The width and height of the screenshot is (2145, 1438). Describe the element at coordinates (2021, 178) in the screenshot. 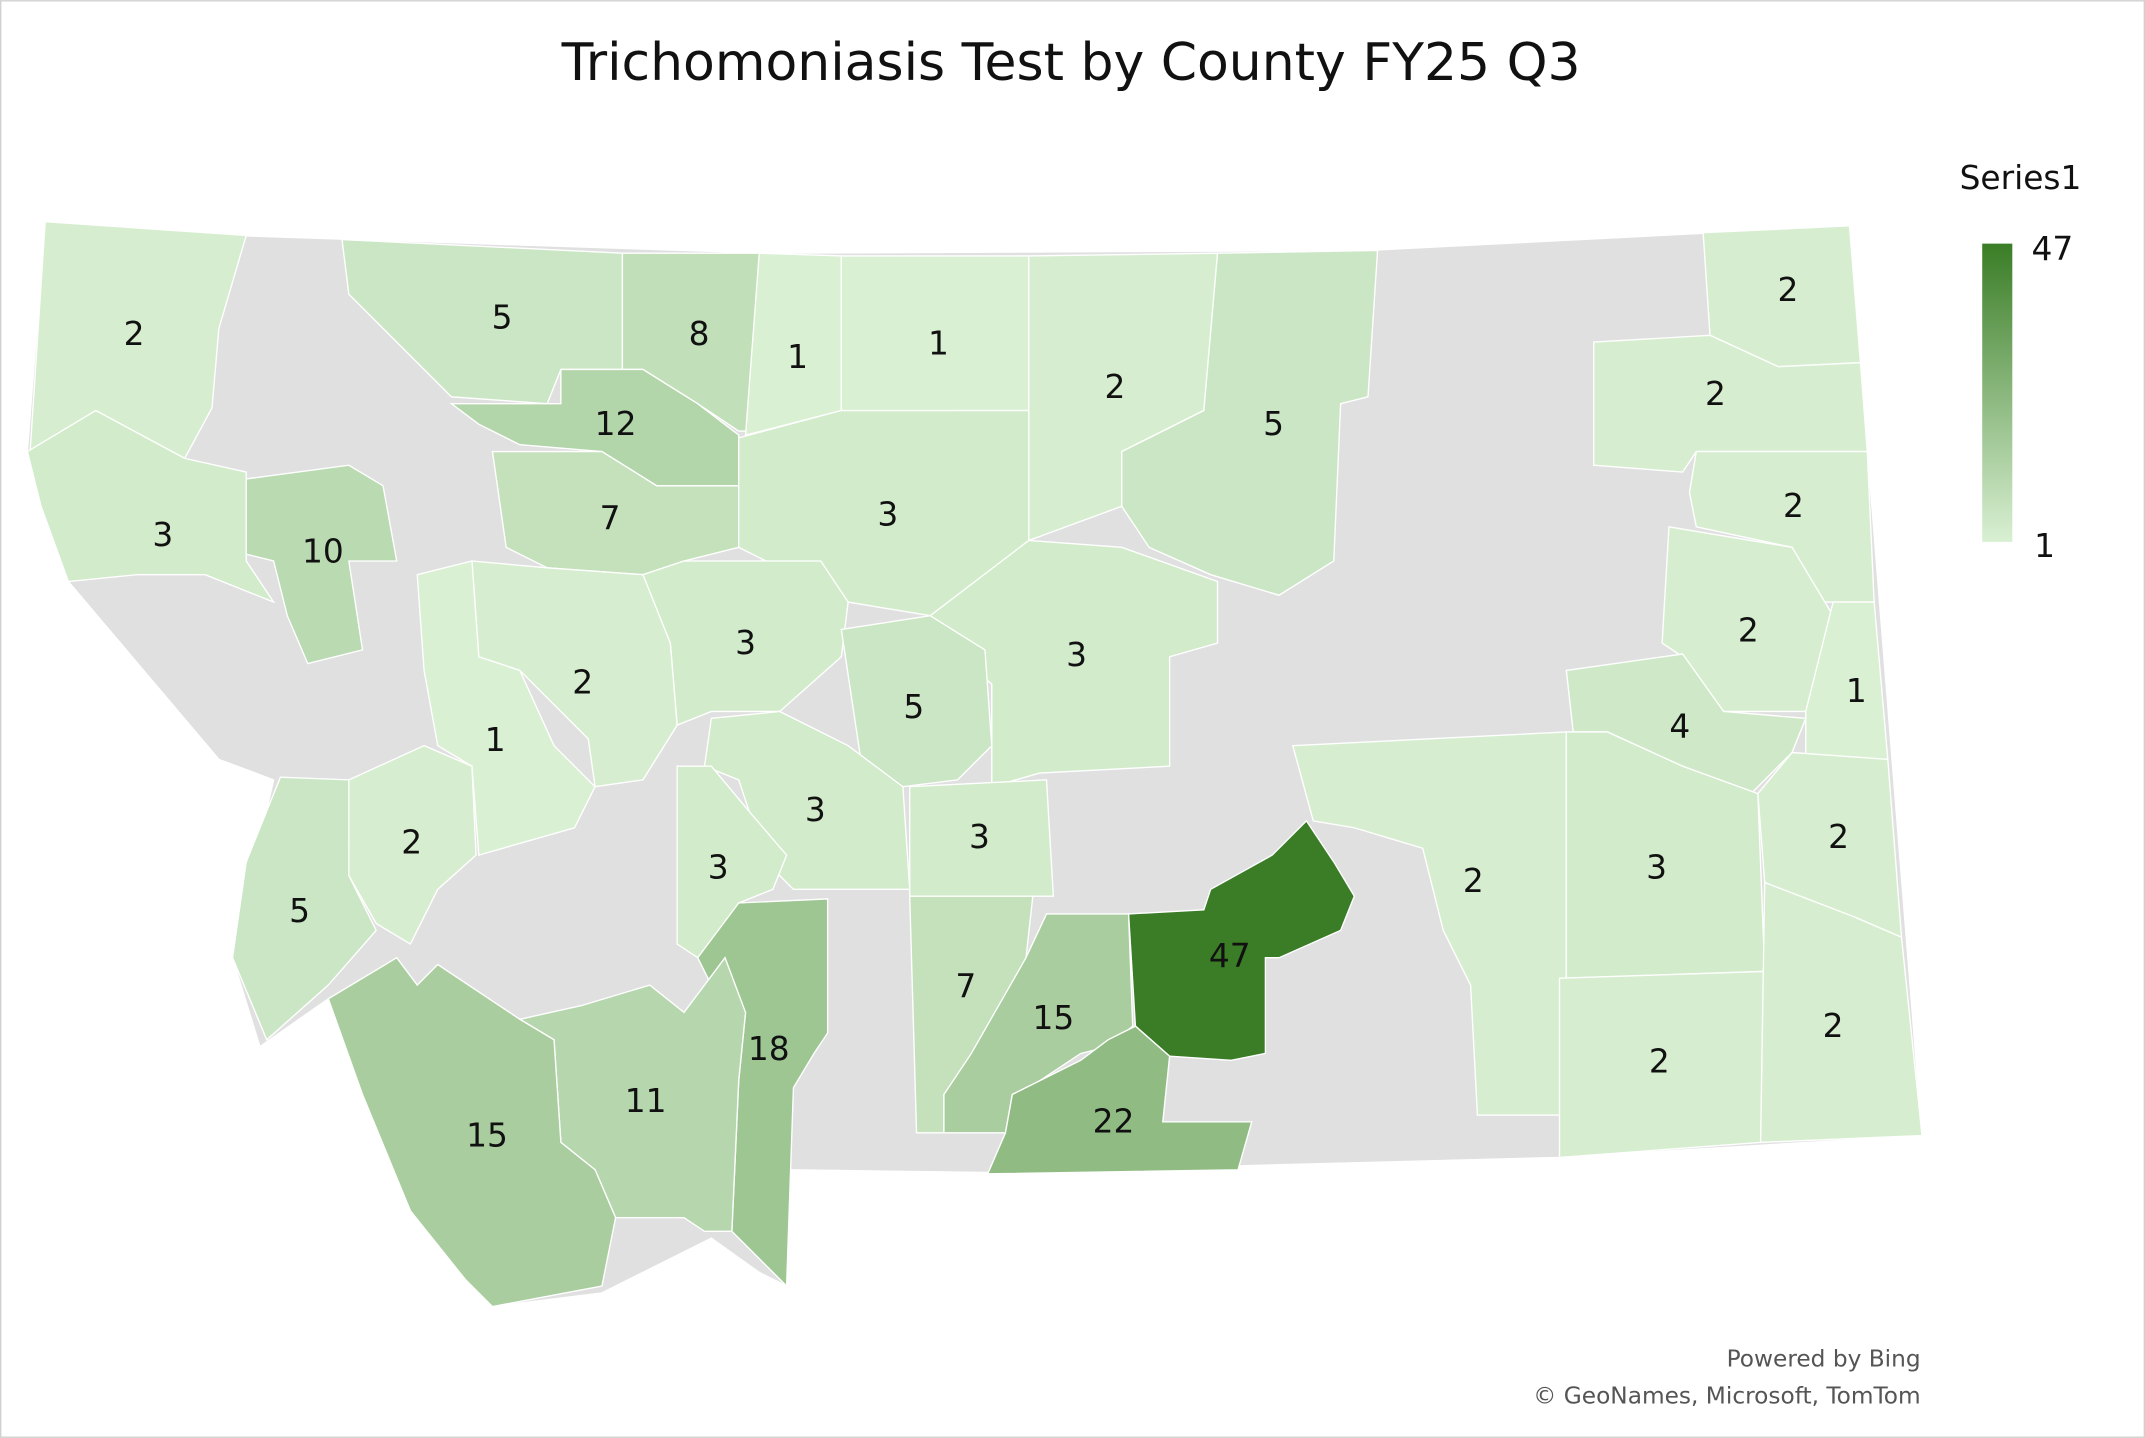

I see `legend-title: Series1` at that location.